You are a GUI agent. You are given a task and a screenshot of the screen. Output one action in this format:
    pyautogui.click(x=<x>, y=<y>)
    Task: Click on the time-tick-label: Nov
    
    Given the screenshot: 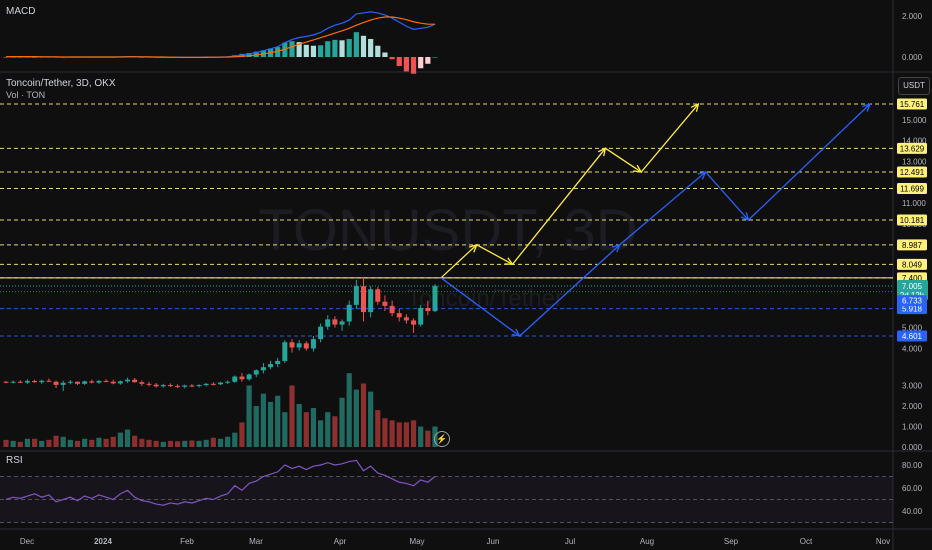 What is the action you would take?
    pyautogui.click(x=883, y=541)
    